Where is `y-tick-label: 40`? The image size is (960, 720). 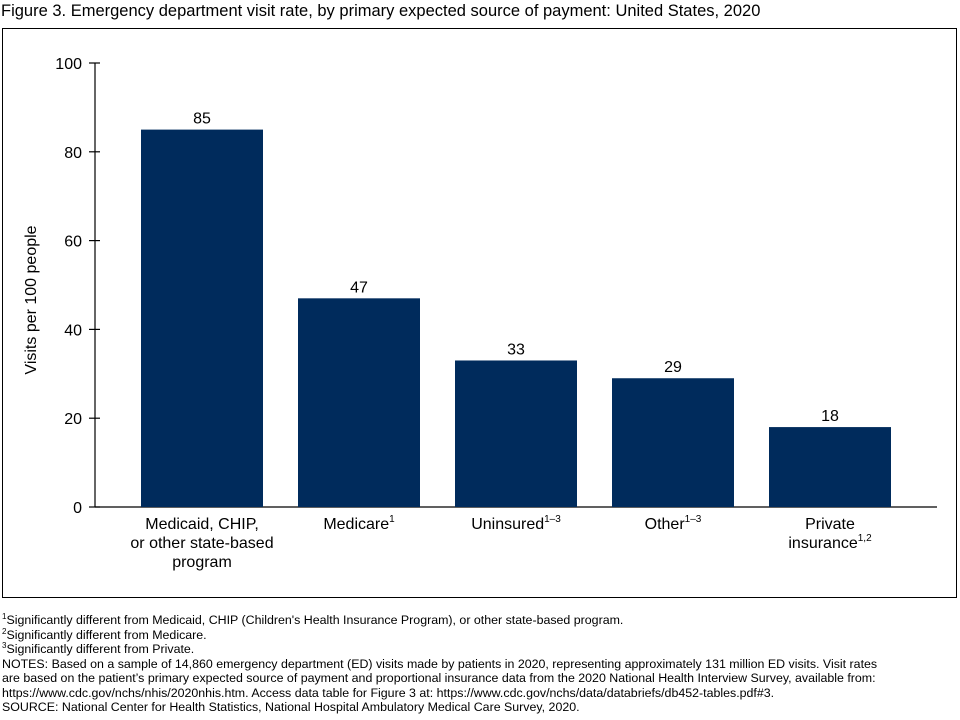
y-tick-label: 40 is located at coordinates (73, 330).